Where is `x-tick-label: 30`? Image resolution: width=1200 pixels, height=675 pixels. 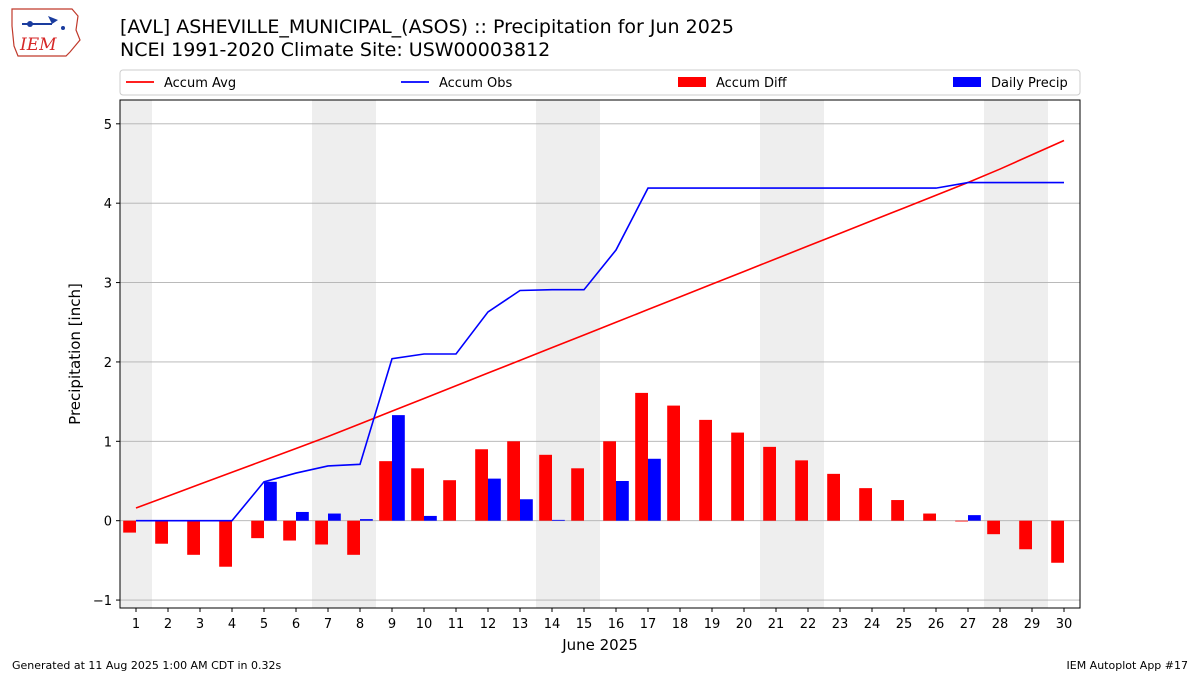
x-tick-label: 30 is located at coordinates (1064, 624).